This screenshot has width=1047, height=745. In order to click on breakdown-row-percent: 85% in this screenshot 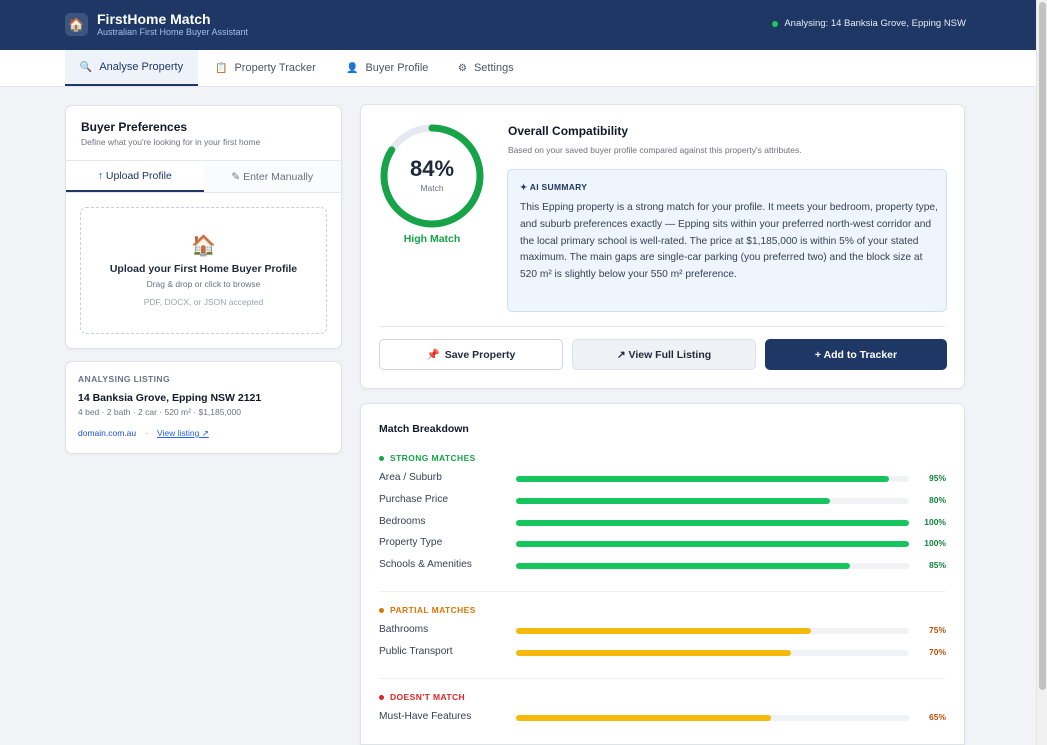, I will do `click(937, 565)`.